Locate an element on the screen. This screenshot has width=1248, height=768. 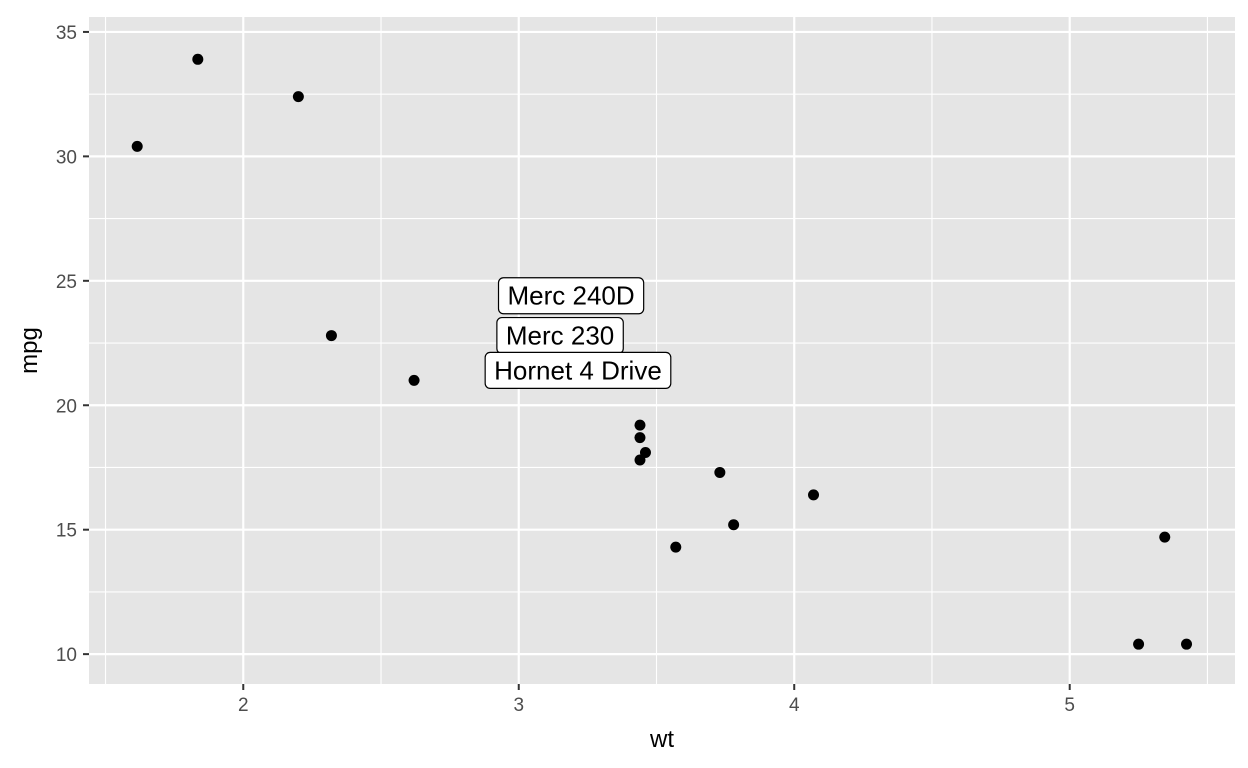
point-label: Merc 230 is located at coordinates (560, 335).